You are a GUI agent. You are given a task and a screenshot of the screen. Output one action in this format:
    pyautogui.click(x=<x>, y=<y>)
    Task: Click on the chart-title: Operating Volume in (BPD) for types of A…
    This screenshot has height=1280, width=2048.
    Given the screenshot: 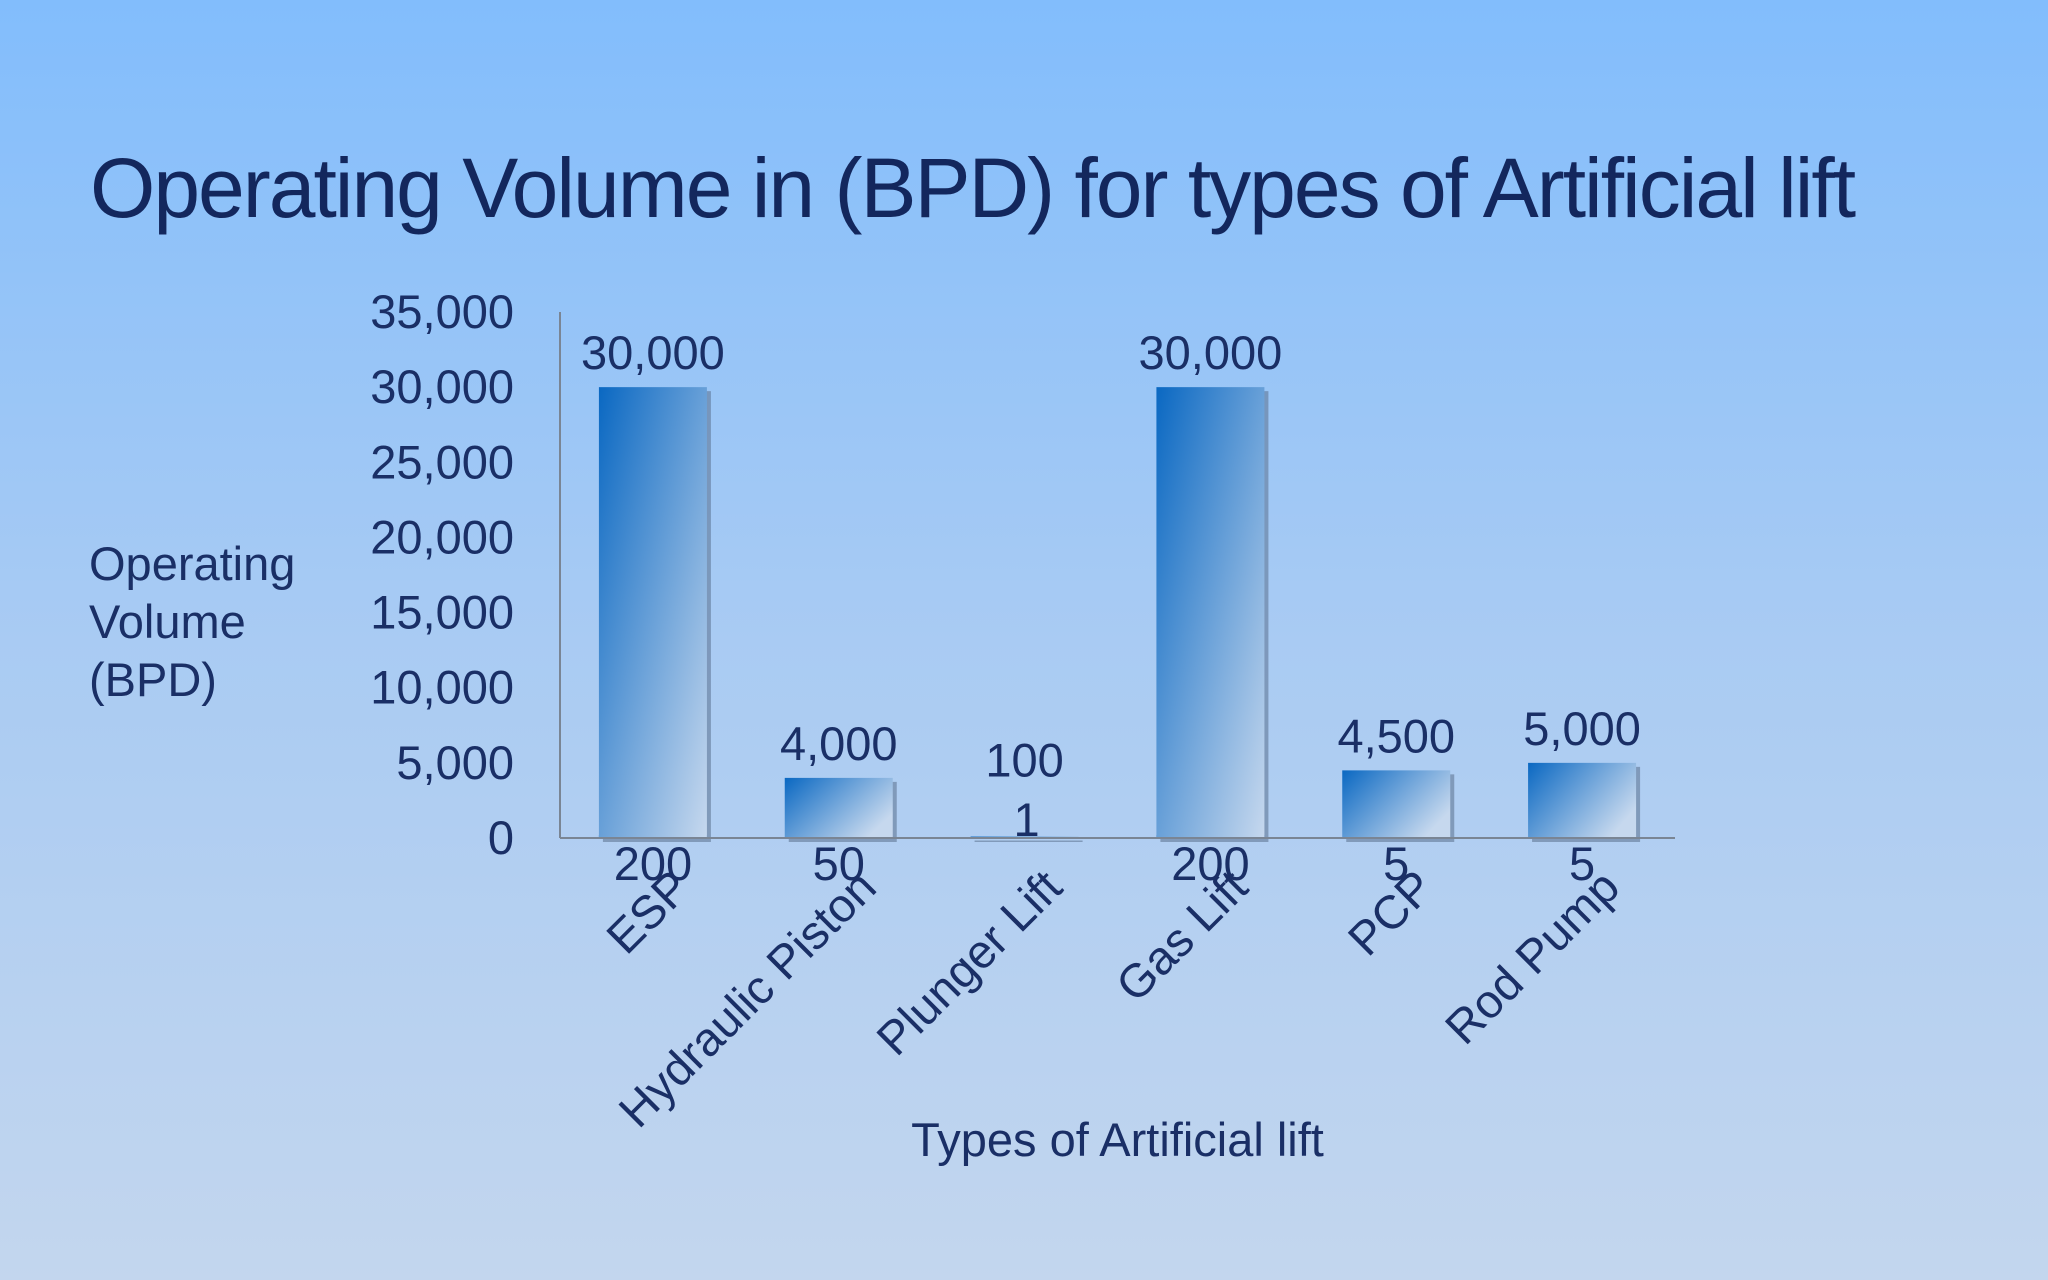 What is the action you would take?
    pyautogui.click(x=973, y=188)
    